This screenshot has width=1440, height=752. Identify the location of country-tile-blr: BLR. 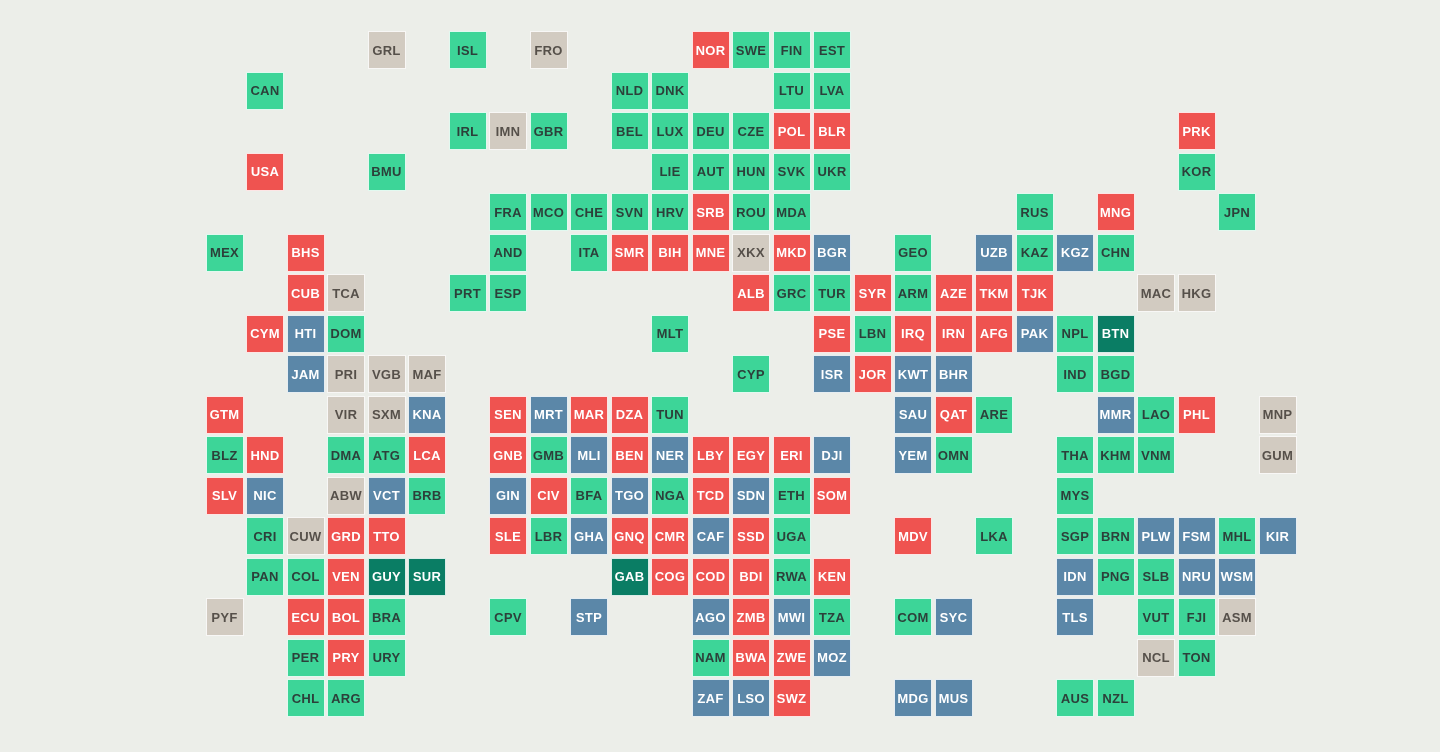
(832, 131).